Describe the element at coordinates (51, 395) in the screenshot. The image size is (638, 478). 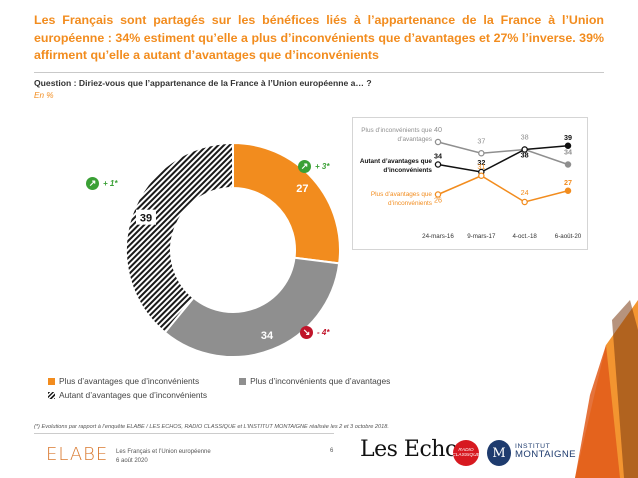
I see `legend-swatch-hatched` at that location.